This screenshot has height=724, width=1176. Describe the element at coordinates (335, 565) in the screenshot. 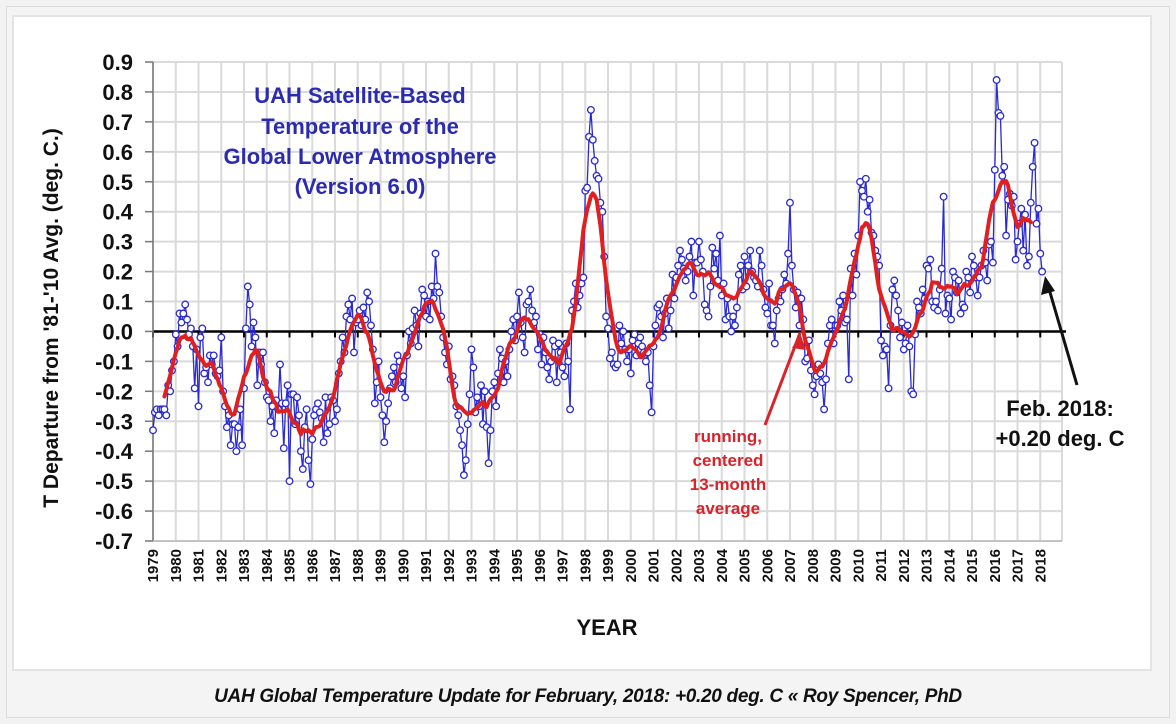

I see `x-tick-label: 1987` at that location.